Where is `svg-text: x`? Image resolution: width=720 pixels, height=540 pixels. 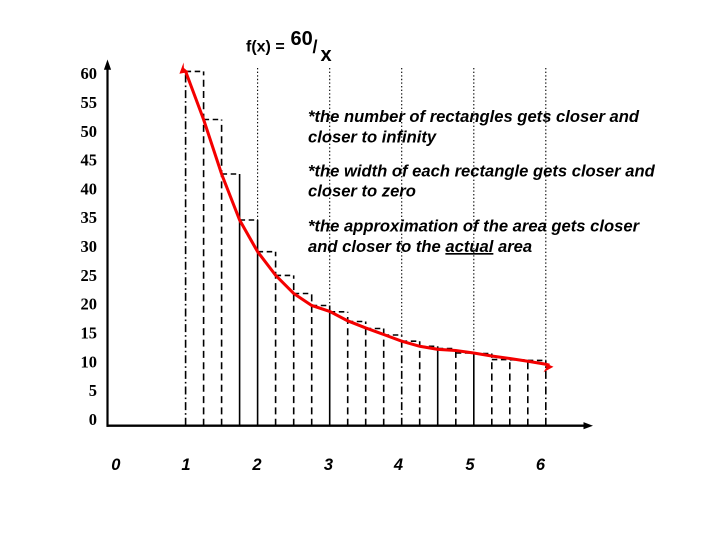 svg-text: x is located at coordinates (326, 55).